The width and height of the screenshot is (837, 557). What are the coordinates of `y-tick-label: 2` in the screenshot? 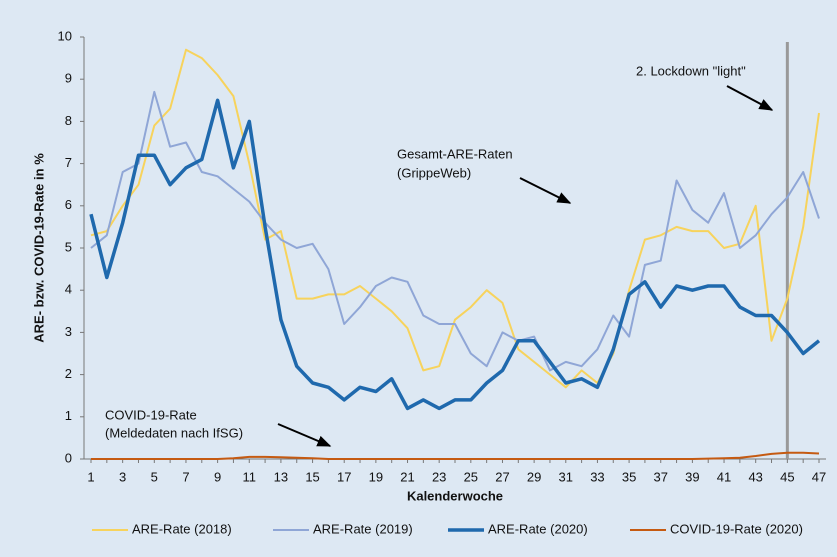 It's located at (68, 373).